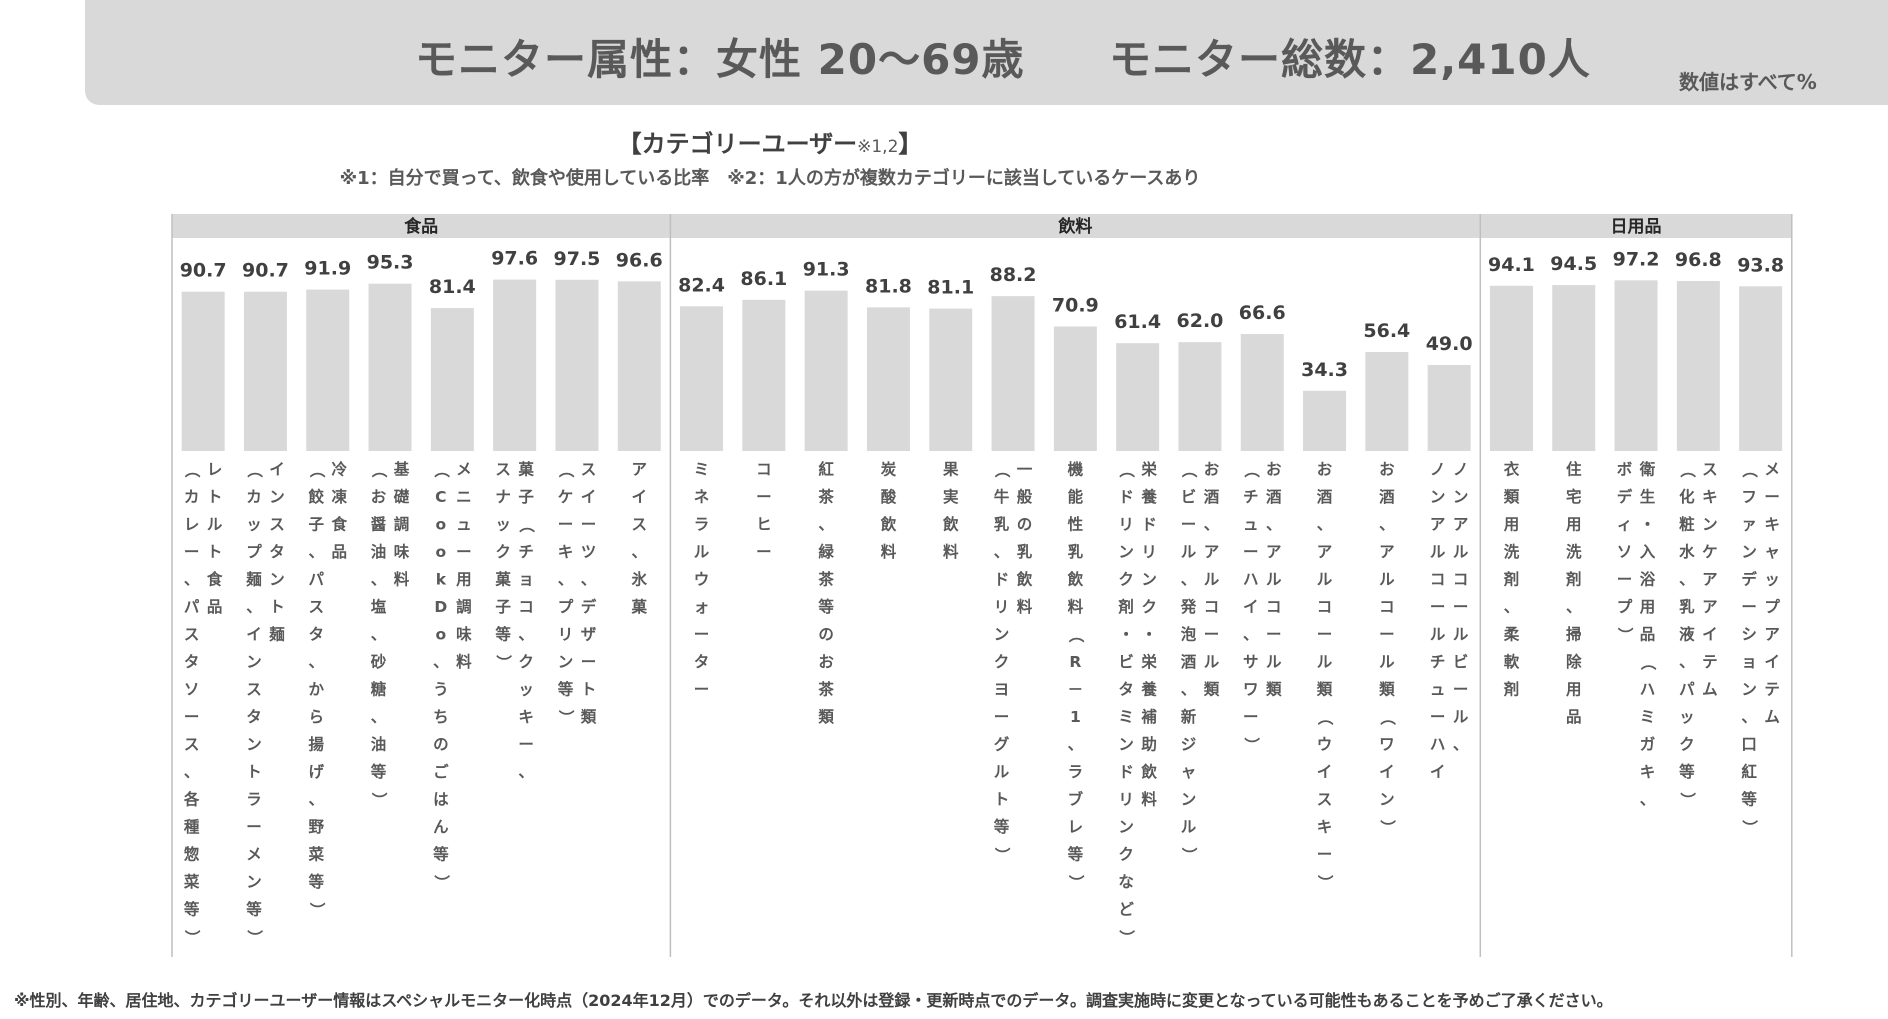 The height and width of the screenshot is (1019, 1888). What do you see at coordinates (1647, 469) in the screenshot?
I see `category-label-char: 衛` at bounding box center [1647, 469].